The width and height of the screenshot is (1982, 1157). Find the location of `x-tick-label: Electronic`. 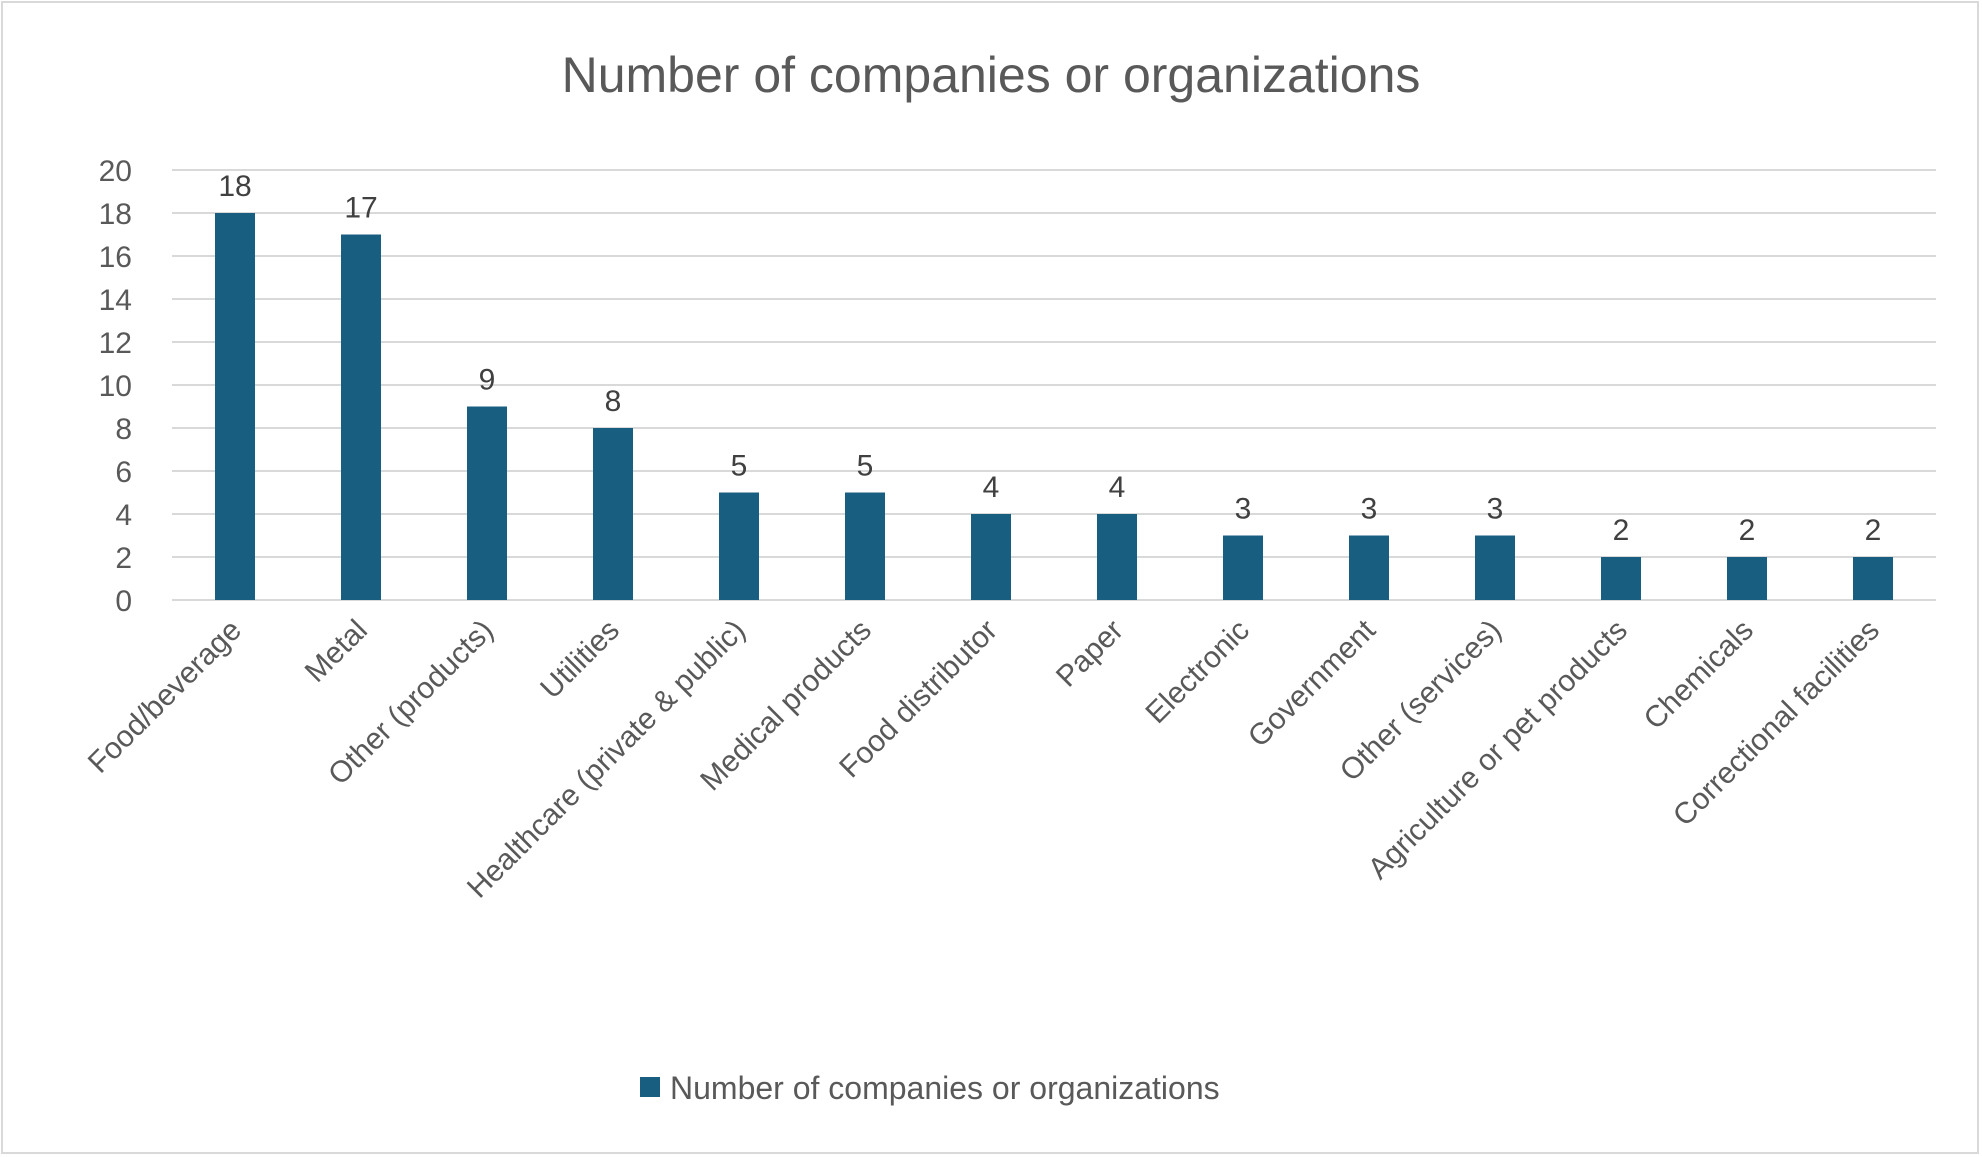

x-tick-label: Electronic is located at coordinates (1197, 672).